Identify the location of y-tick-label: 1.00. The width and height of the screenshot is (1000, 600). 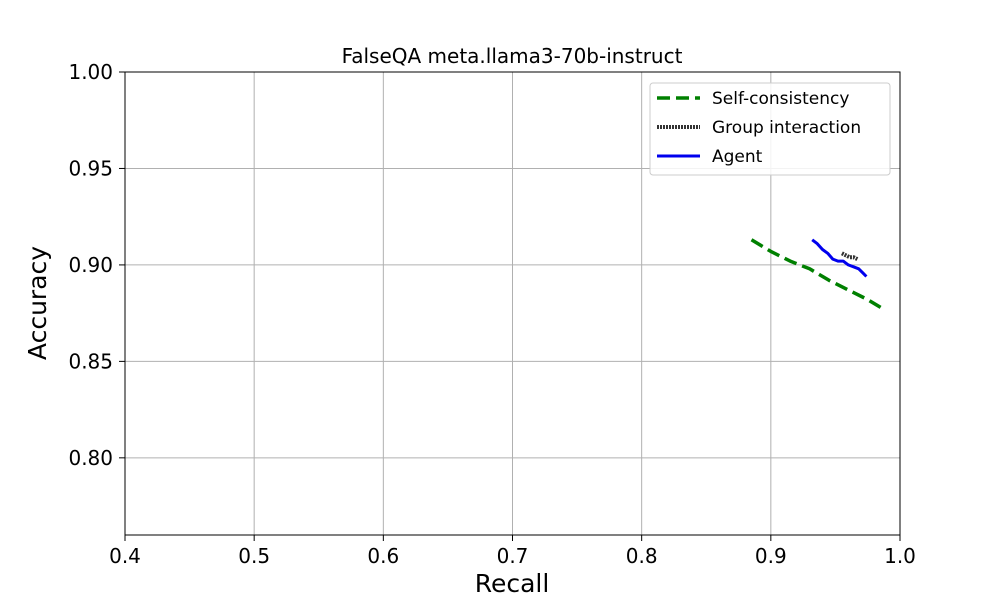
(90, 72).